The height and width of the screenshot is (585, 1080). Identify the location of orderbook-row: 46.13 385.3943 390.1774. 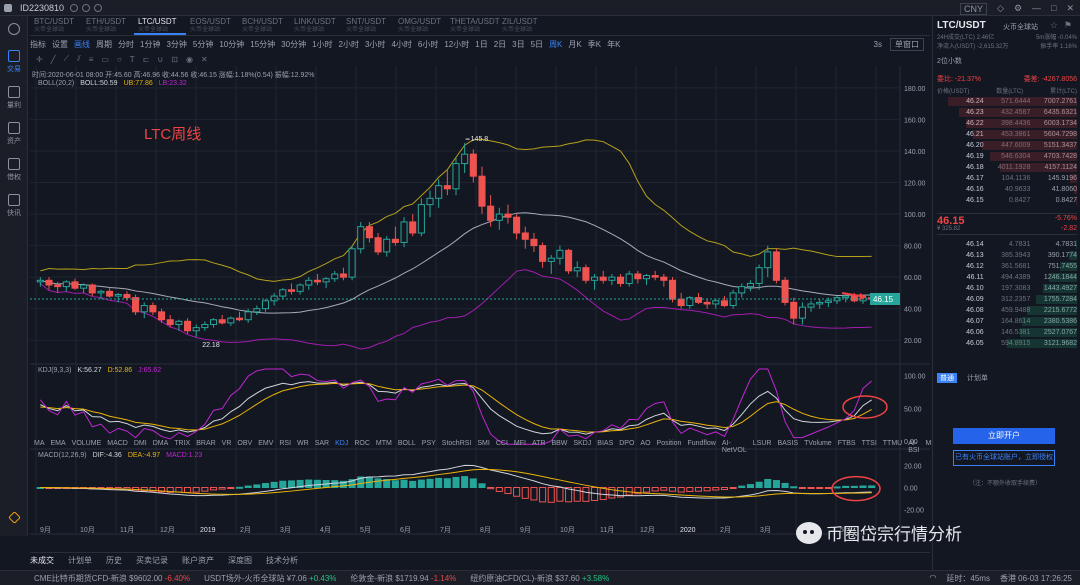
(1007, 255).